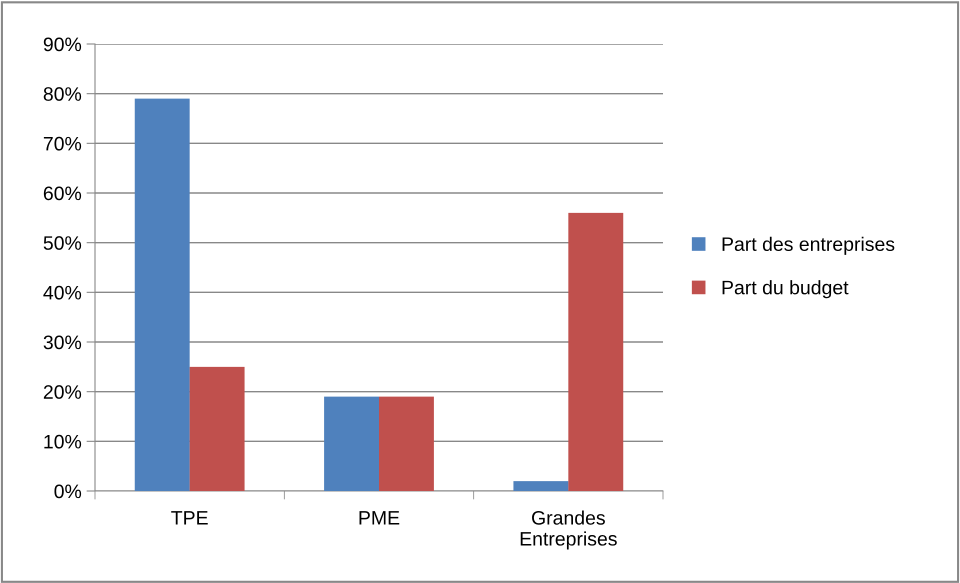 The width and height of the screenshot is (960, 583). Describe the element at coordinates (63, 44) in the screenshot. I see `y-tick-label: 90%` at that location.